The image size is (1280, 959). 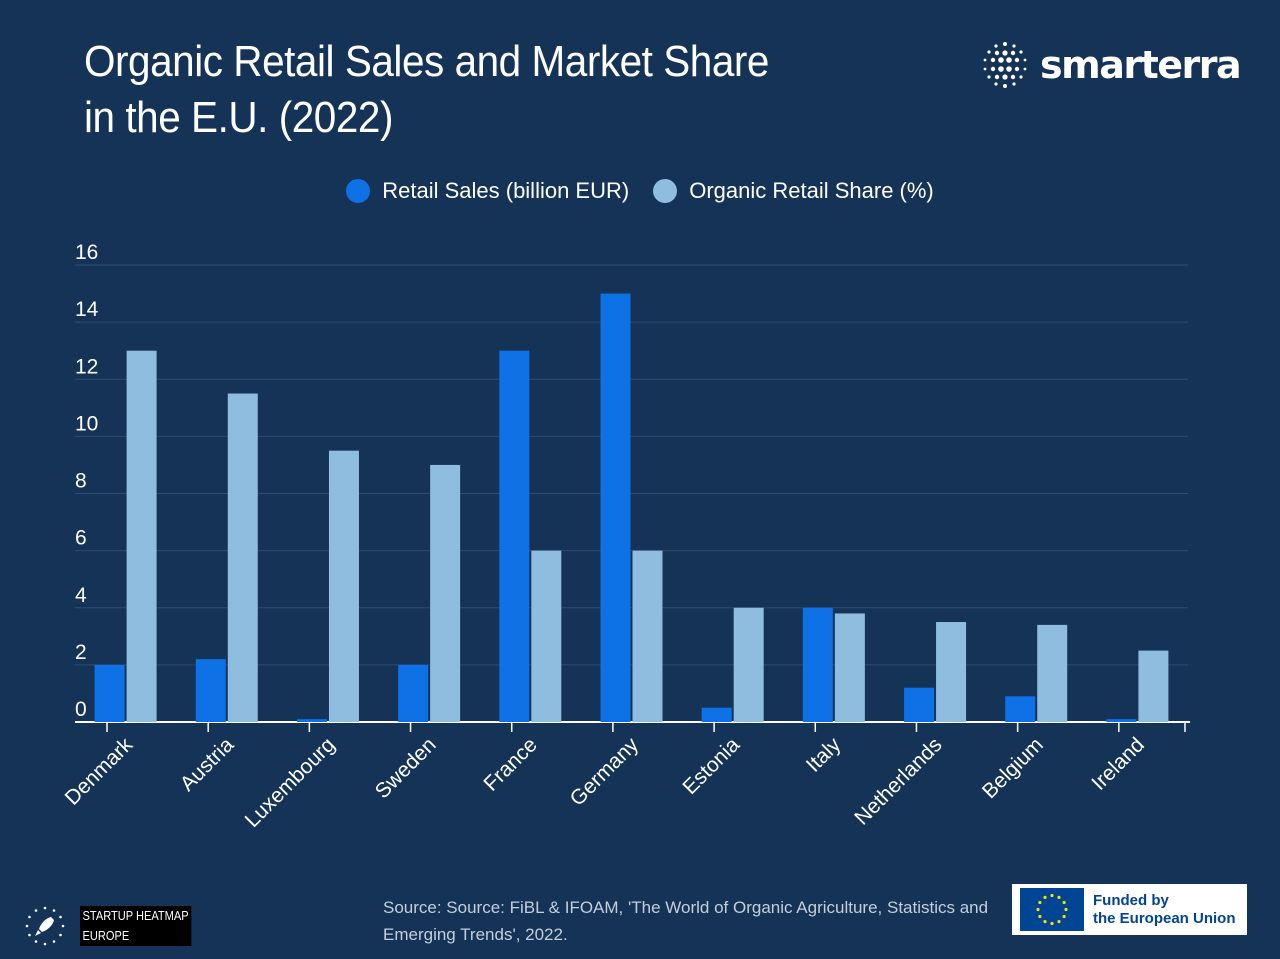 What do you see at coordinates (86, 423) in the screenshot?
I see `y-tick-label: 10` at bounding box center [86, 423].